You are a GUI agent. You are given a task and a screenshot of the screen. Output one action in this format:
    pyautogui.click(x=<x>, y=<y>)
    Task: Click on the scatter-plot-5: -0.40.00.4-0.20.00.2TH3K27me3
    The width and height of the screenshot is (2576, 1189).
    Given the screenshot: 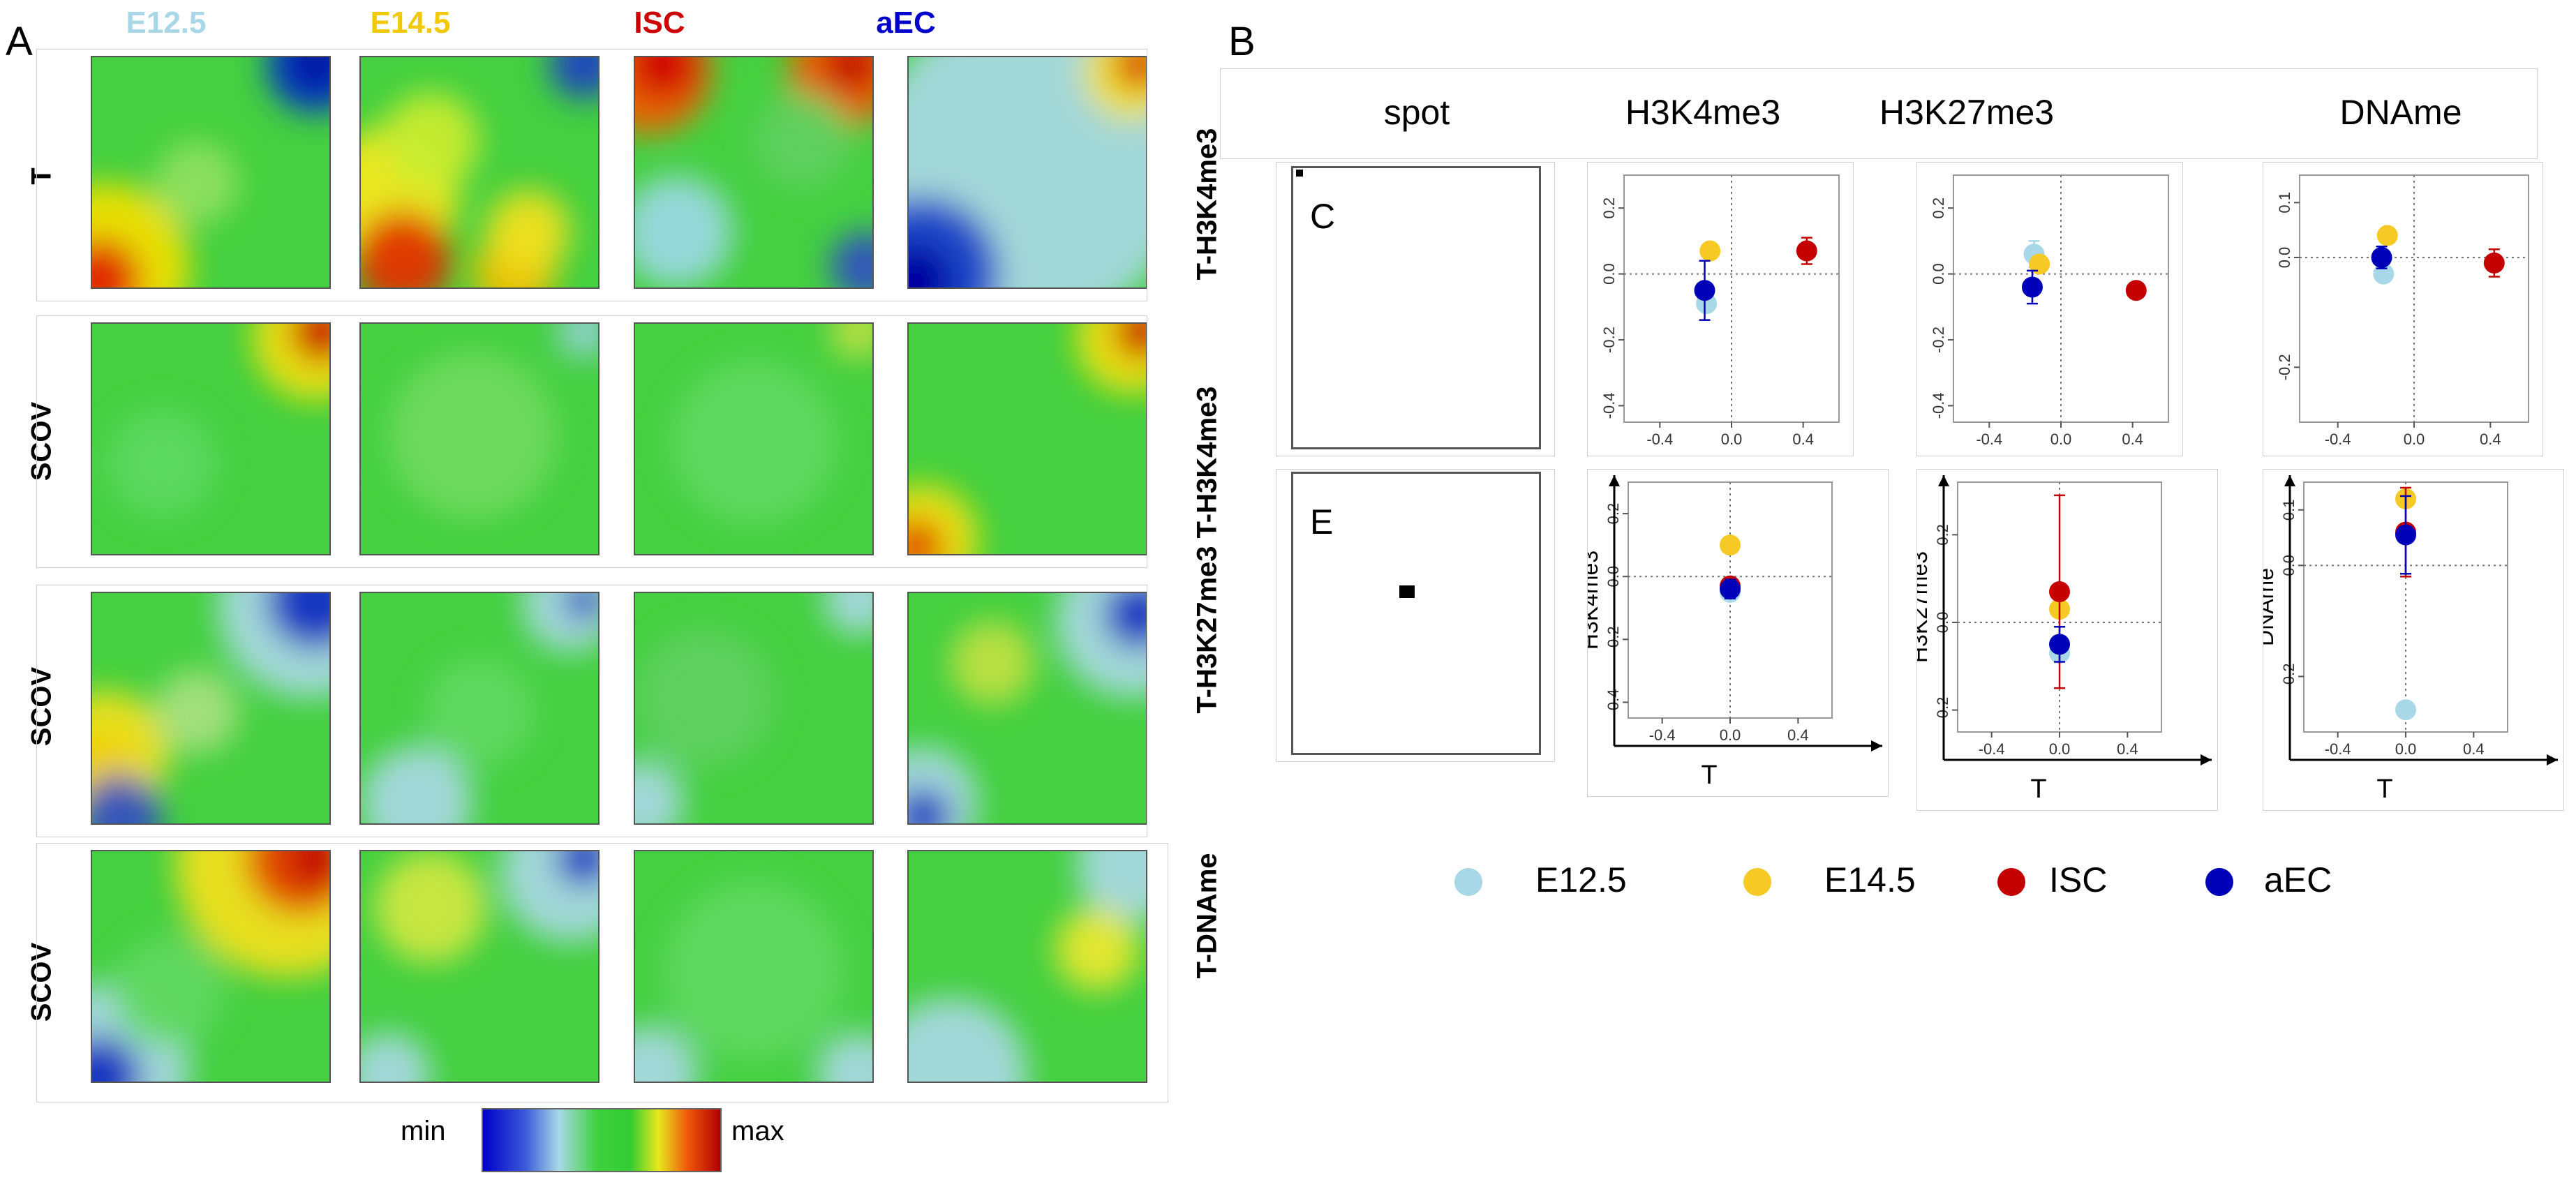 What is the action you would take?
    pyautogui.click(x=2059, y=640)
    